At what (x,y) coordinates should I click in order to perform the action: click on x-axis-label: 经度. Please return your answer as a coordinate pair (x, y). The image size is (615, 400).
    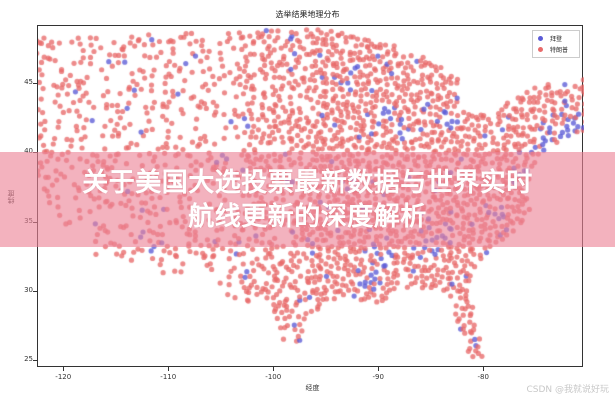
    Looking at the image, I should click on (312, 388).